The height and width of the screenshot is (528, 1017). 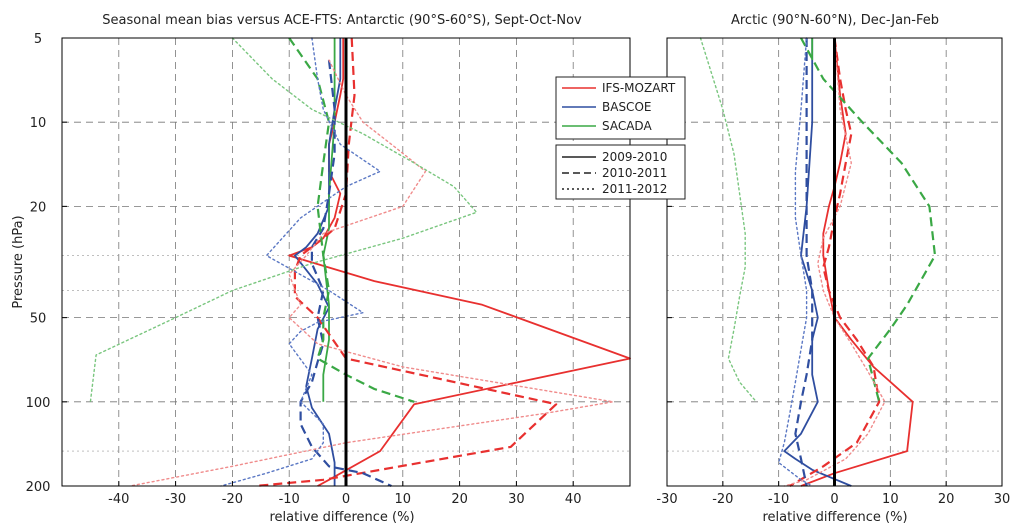 I want to click on series-line-bascoe-2009-2010, so click(x=317, y=262).